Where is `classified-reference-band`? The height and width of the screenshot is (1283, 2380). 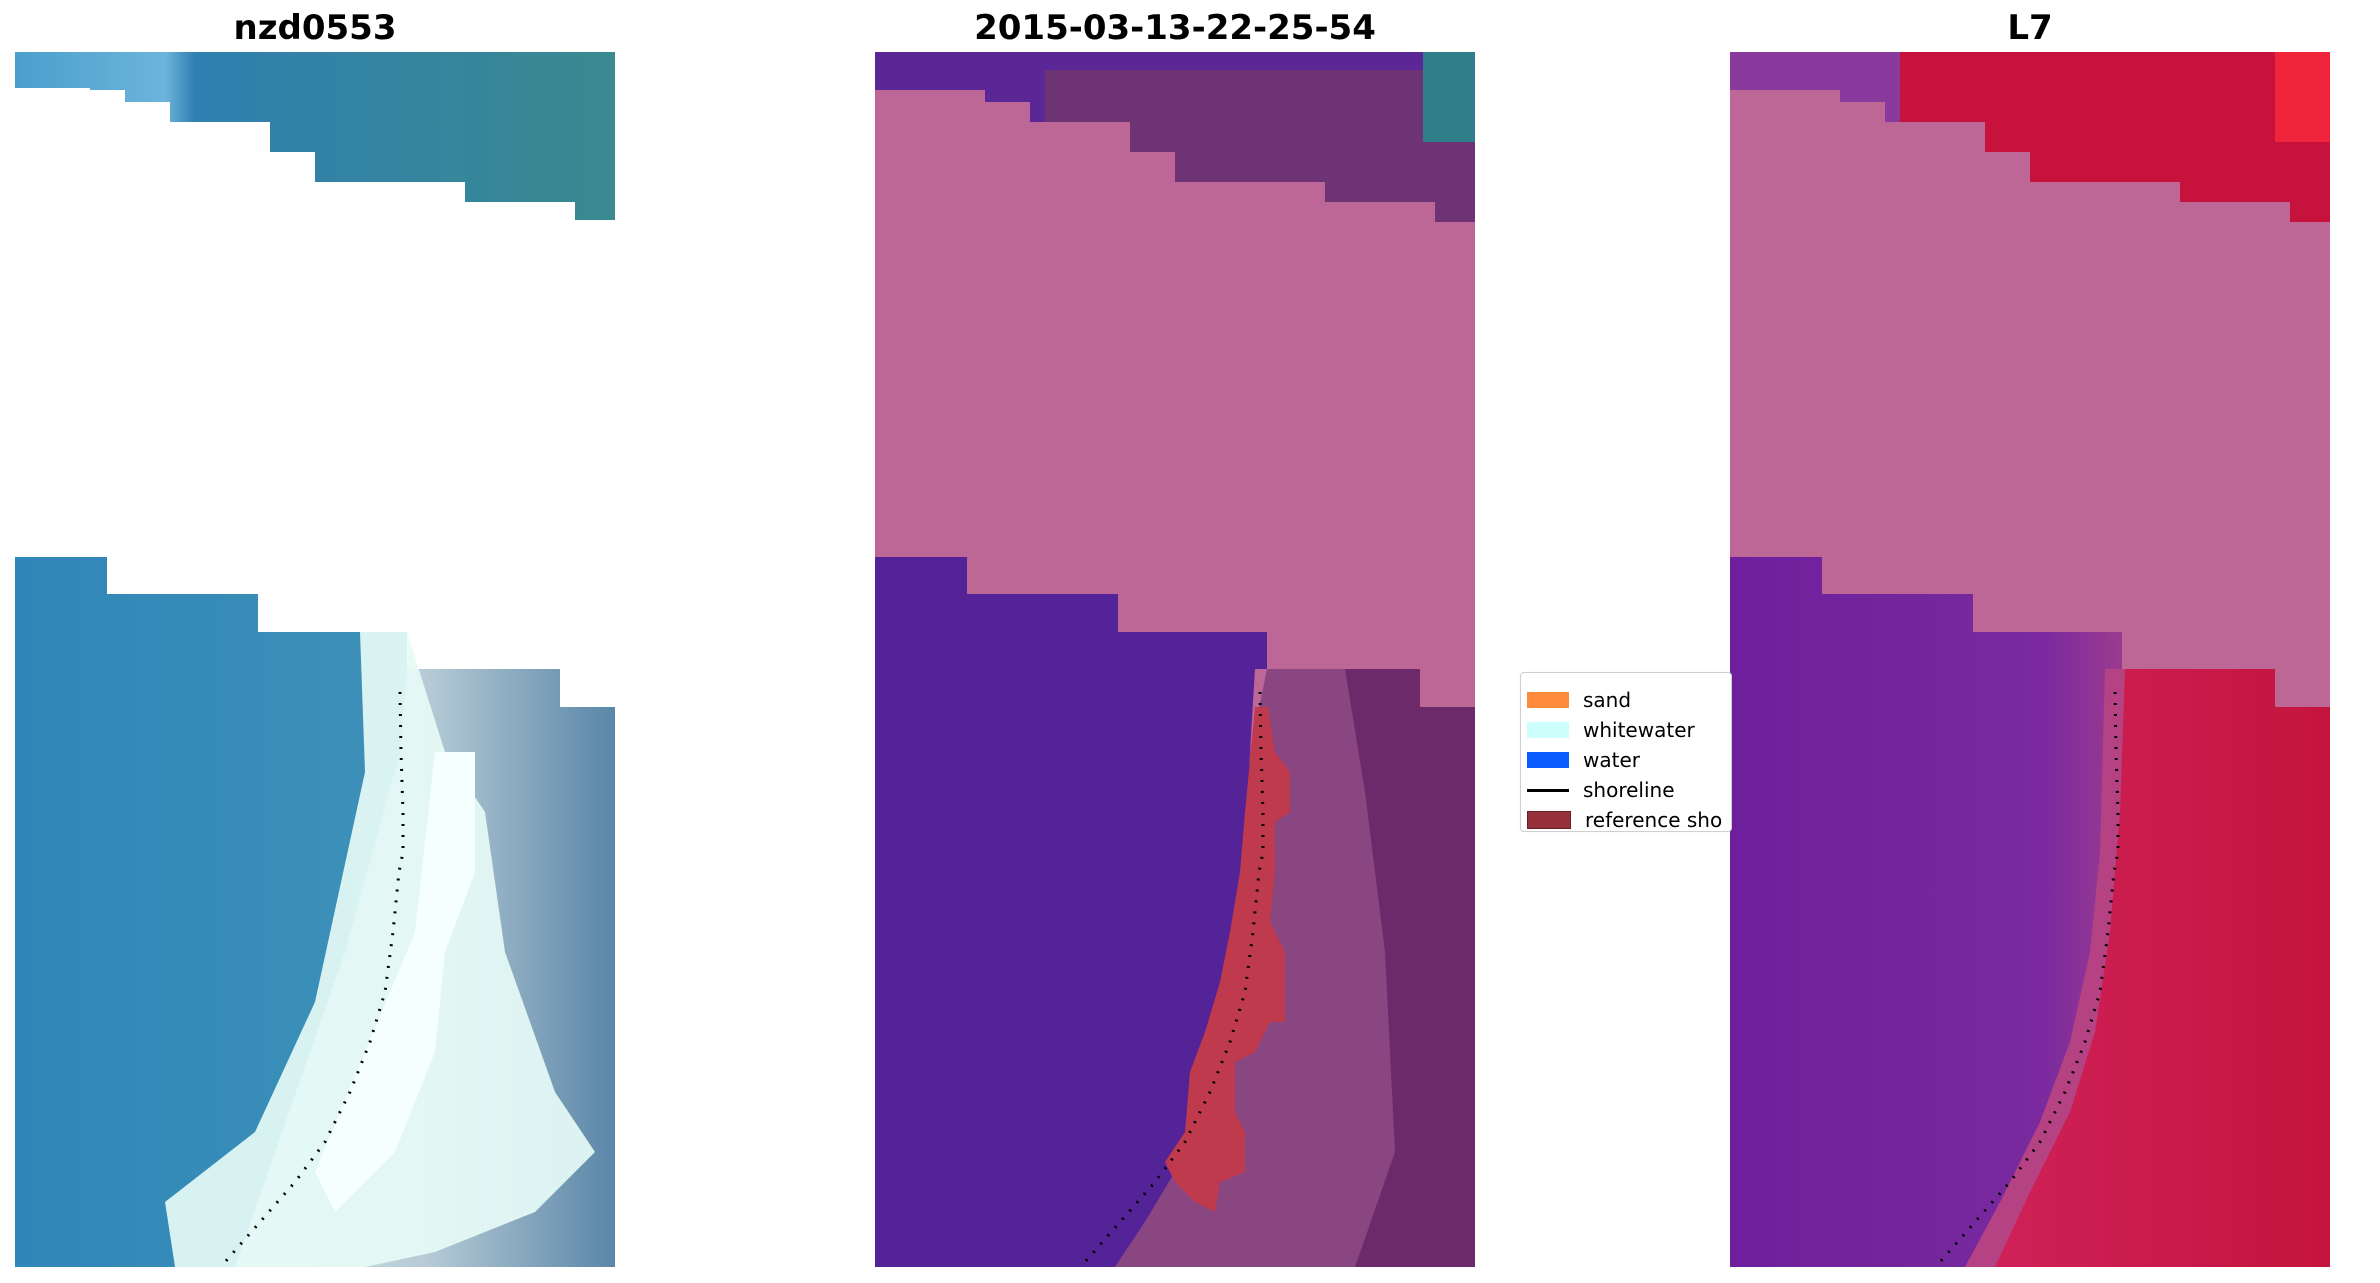
classified-reference-band is located at coordinates (1227, 959).